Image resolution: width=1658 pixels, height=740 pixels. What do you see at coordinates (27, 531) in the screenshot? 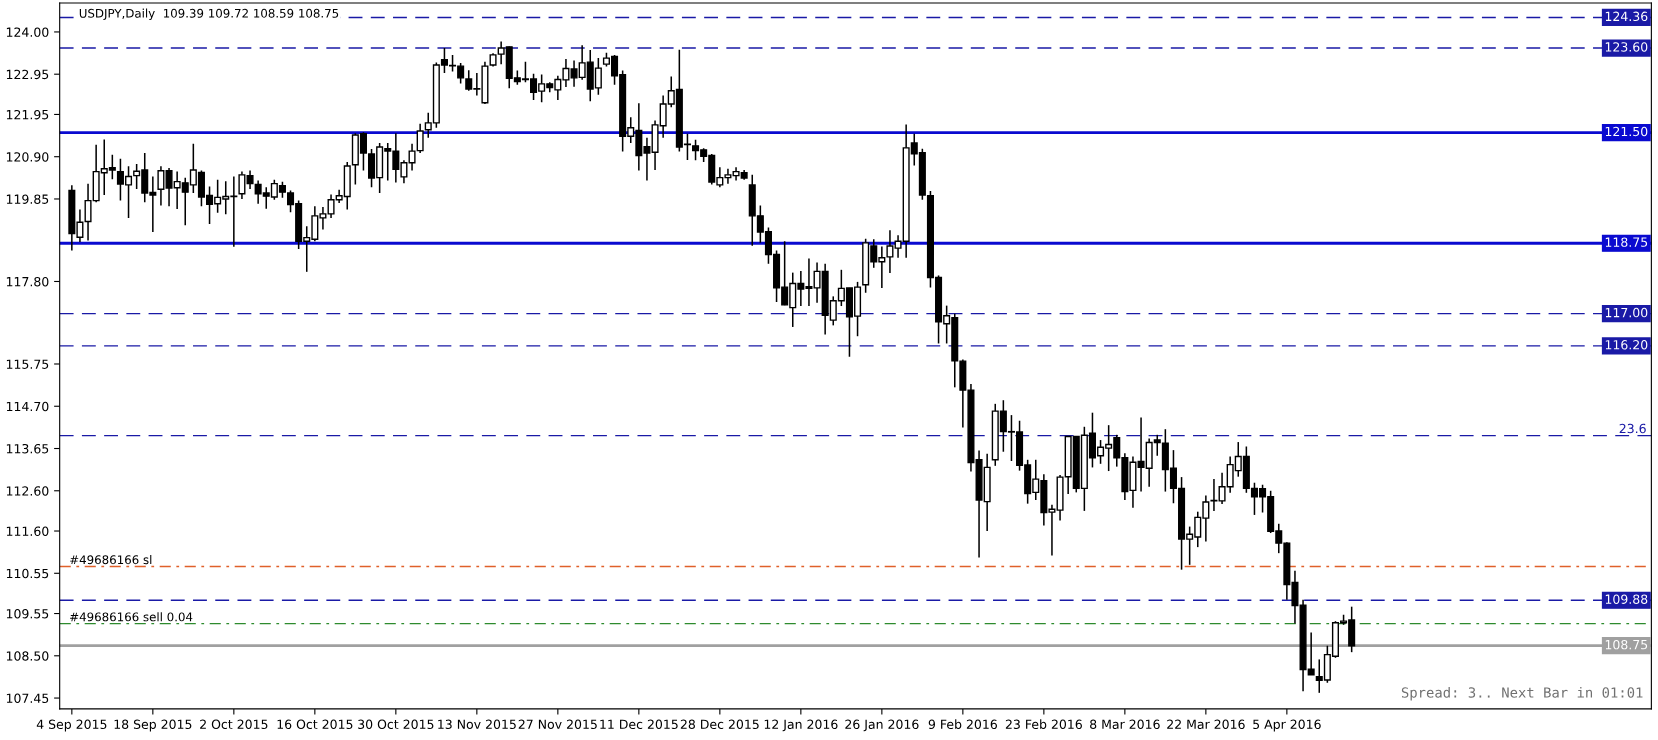
I see `y-tick-label: 111.60` at bounding box center [27, 531].